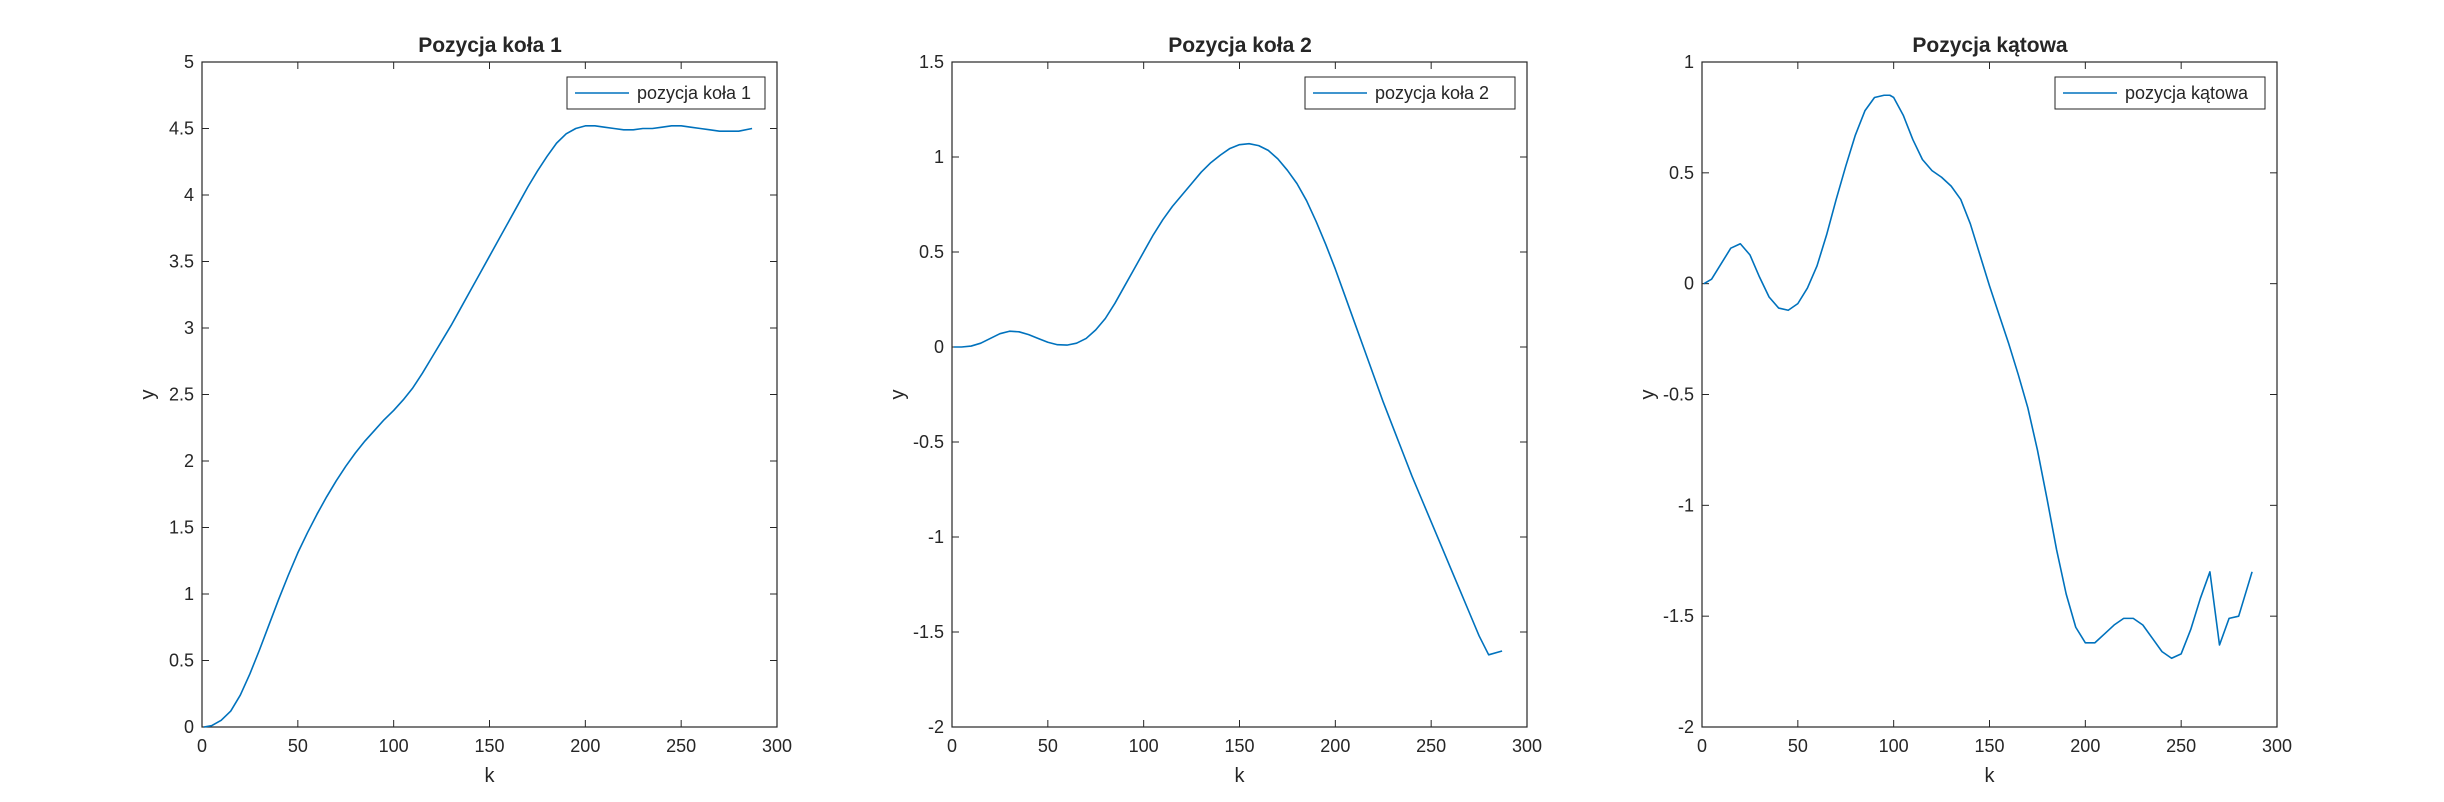  I want to click on y-tick-label: 4.5, so click(181, 129).